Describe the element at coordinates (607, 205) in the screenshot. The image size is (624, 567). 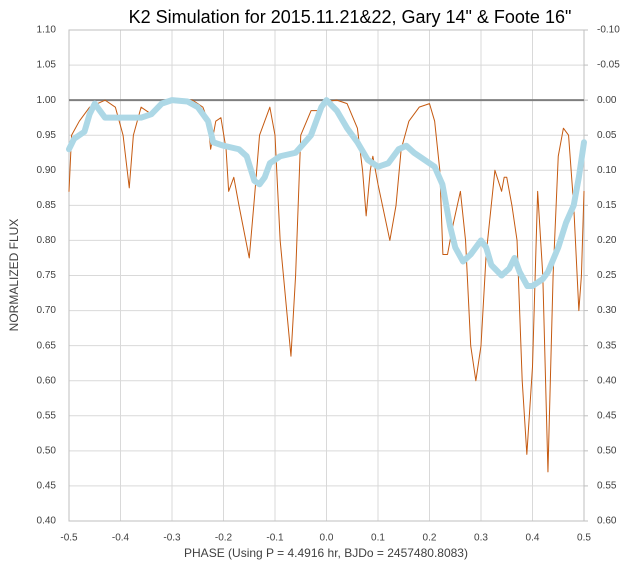
I see `y2-tick-label: 0.15` at that location.